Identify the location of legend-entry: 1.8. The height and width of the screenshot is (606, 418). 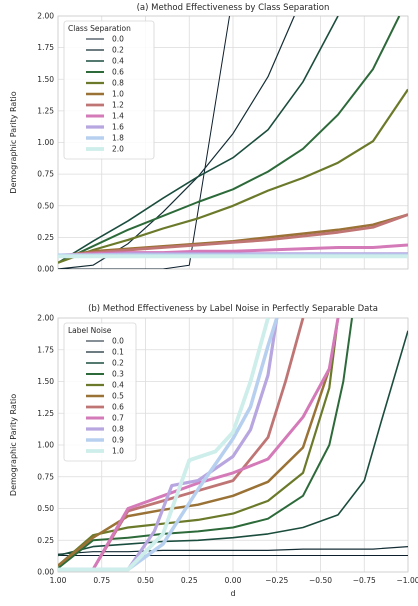
(118, 138).